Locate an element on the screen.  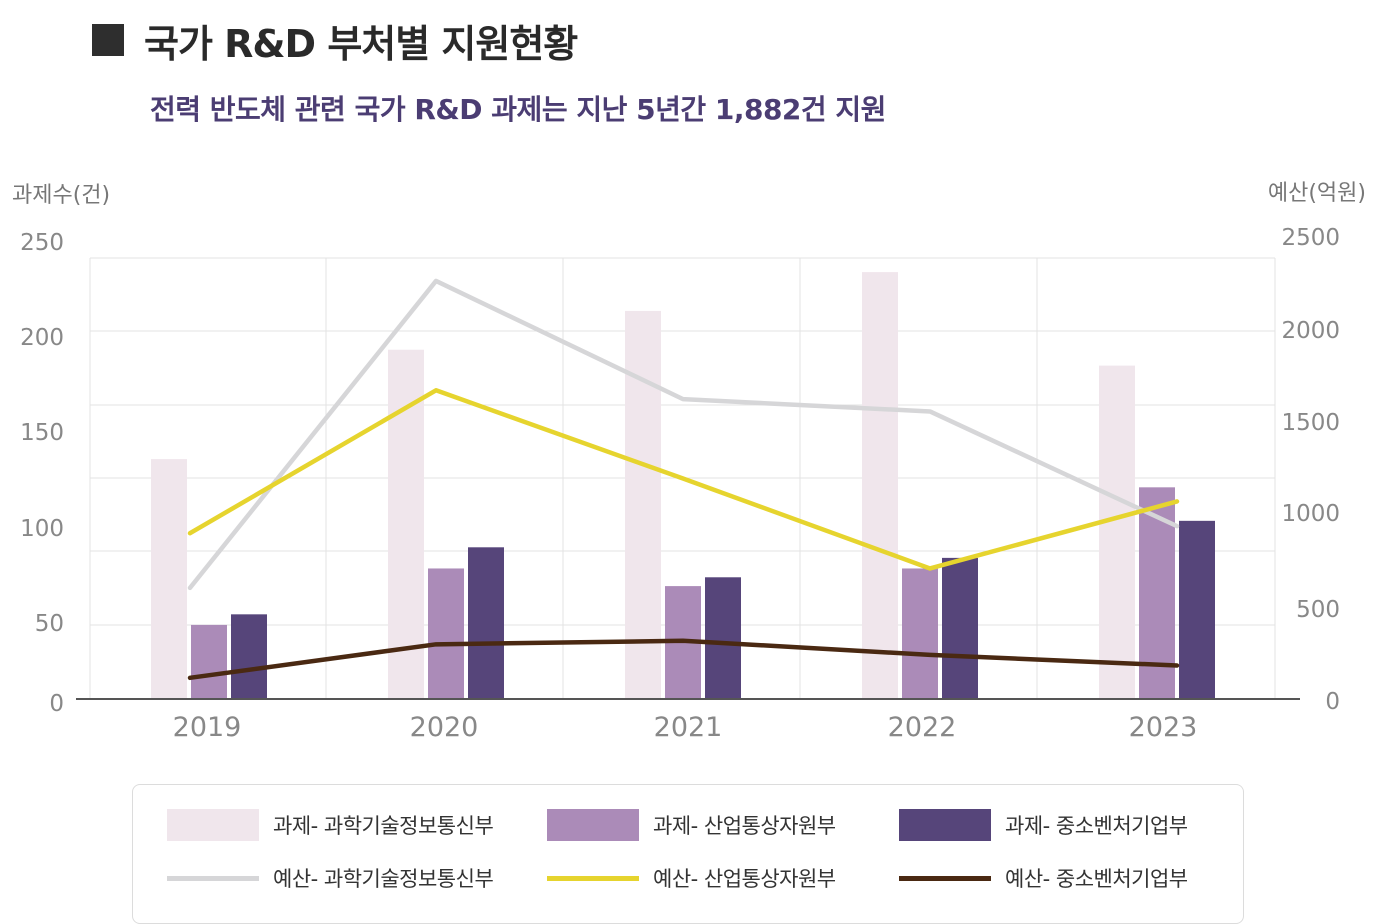
x-tick-label: 2023 is located at coordinates (1163, 727).